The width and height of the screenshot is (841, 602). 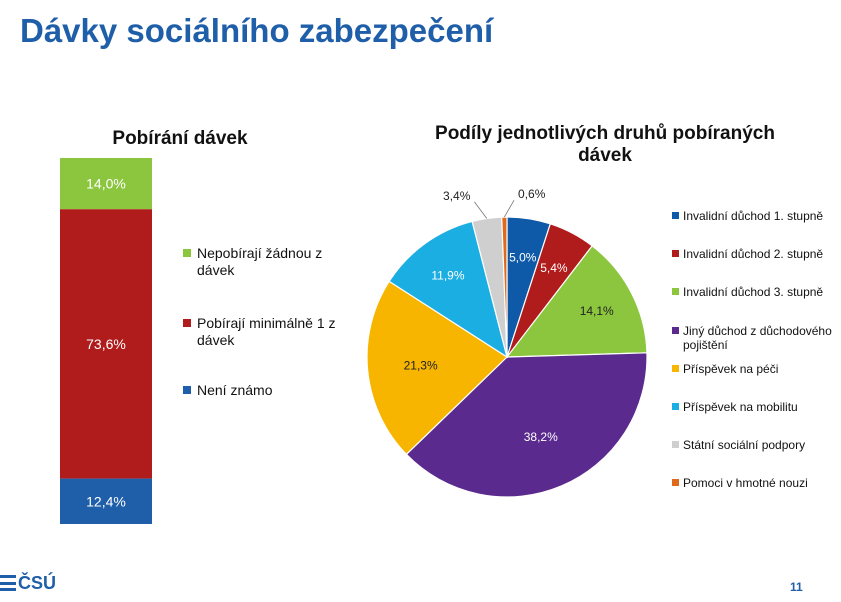 I want to click on bar-legend-item: Pobírají minimálně 1 z dávek, so click(x=268, y=332).